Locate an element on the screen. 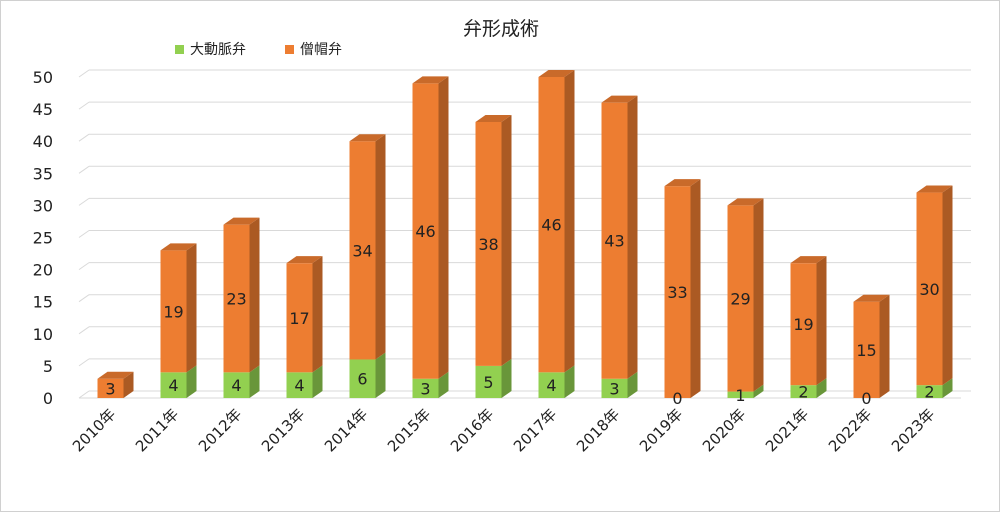  data-label-mitral: 43 is located at coordinates (614, 241).